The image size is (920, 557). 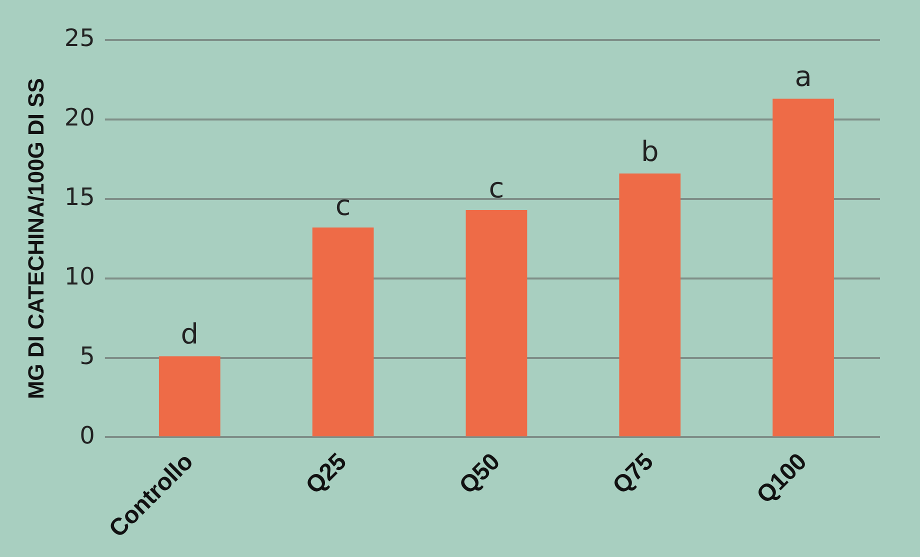 I want to click on x-tick-label: Q50, so click(x=480, y=474).